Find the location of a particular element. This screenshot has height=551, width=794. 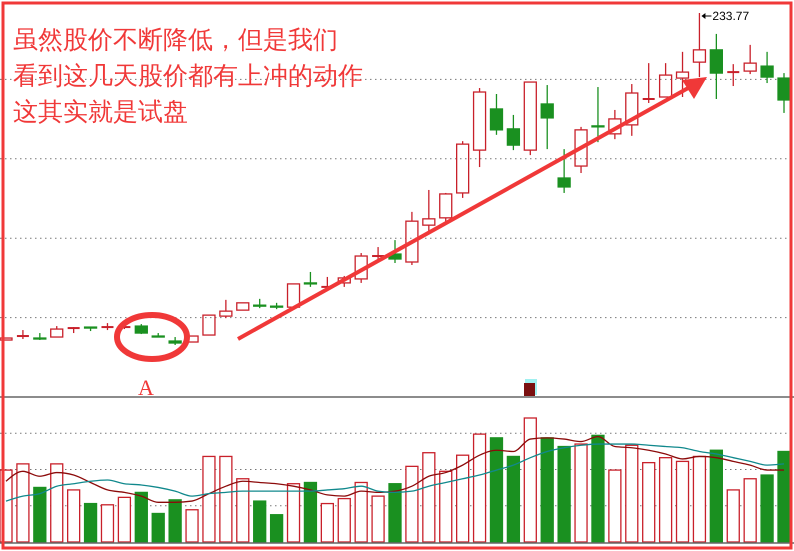

annotation: 233.77 is located at coordinates (731, 16).